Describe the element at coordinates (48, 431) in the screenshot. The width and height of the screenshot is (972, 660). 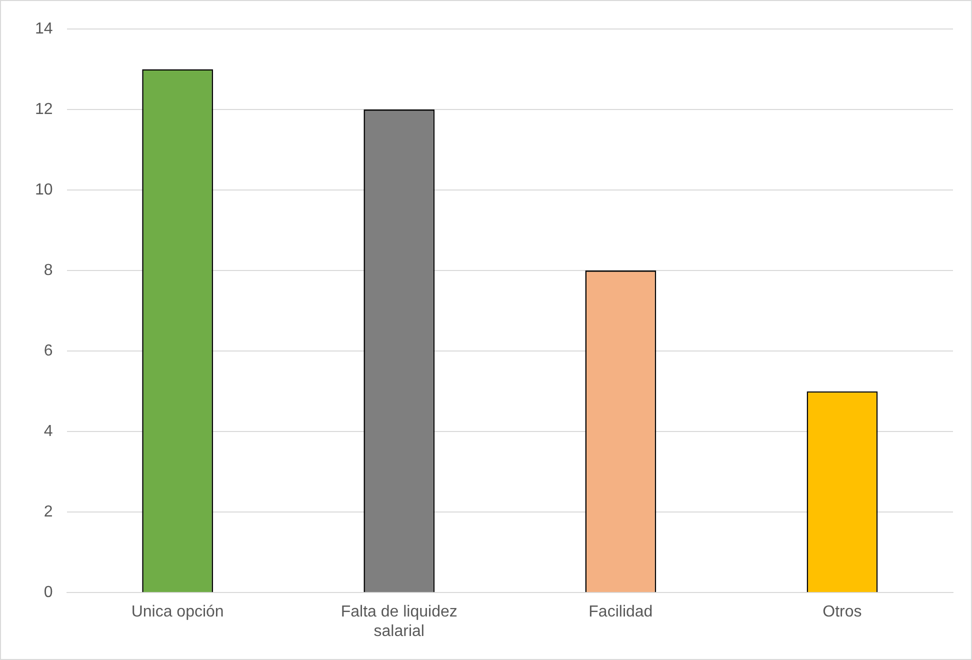
I see `y-tick-label: 4` at that location.